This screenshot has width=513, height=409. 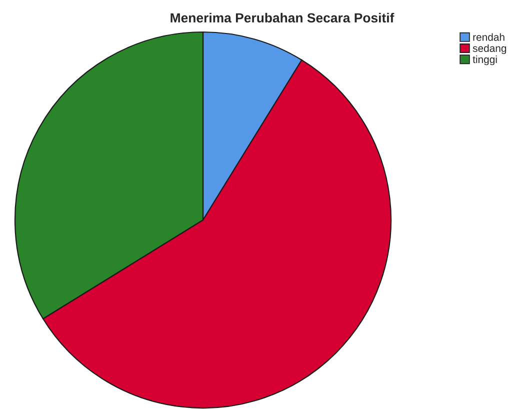 What do you see at coordinates (282, 17) in the screenshot?
I see `chart-title: Menerima Perubahan Secara Positif` at bounding box center [282, 17].